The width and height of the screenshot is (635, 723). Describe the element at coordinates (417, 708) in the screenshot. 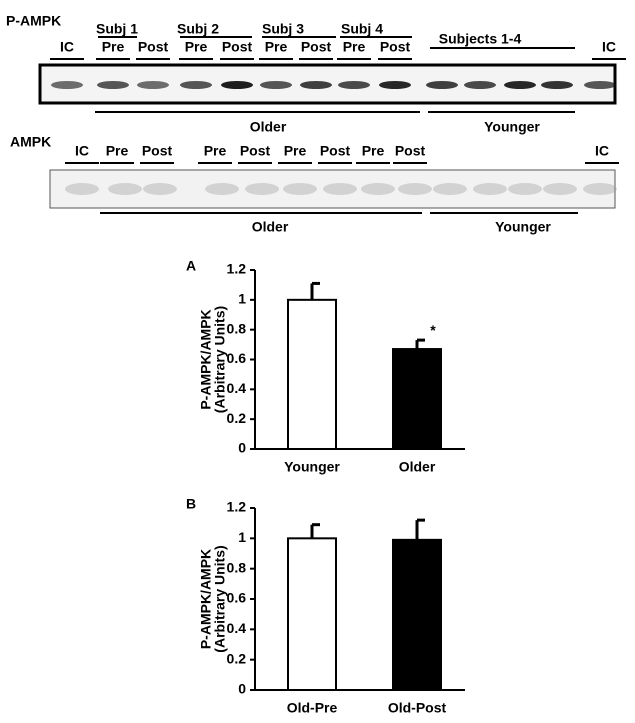

I see `x-tick-label: Old-Post` at that location.